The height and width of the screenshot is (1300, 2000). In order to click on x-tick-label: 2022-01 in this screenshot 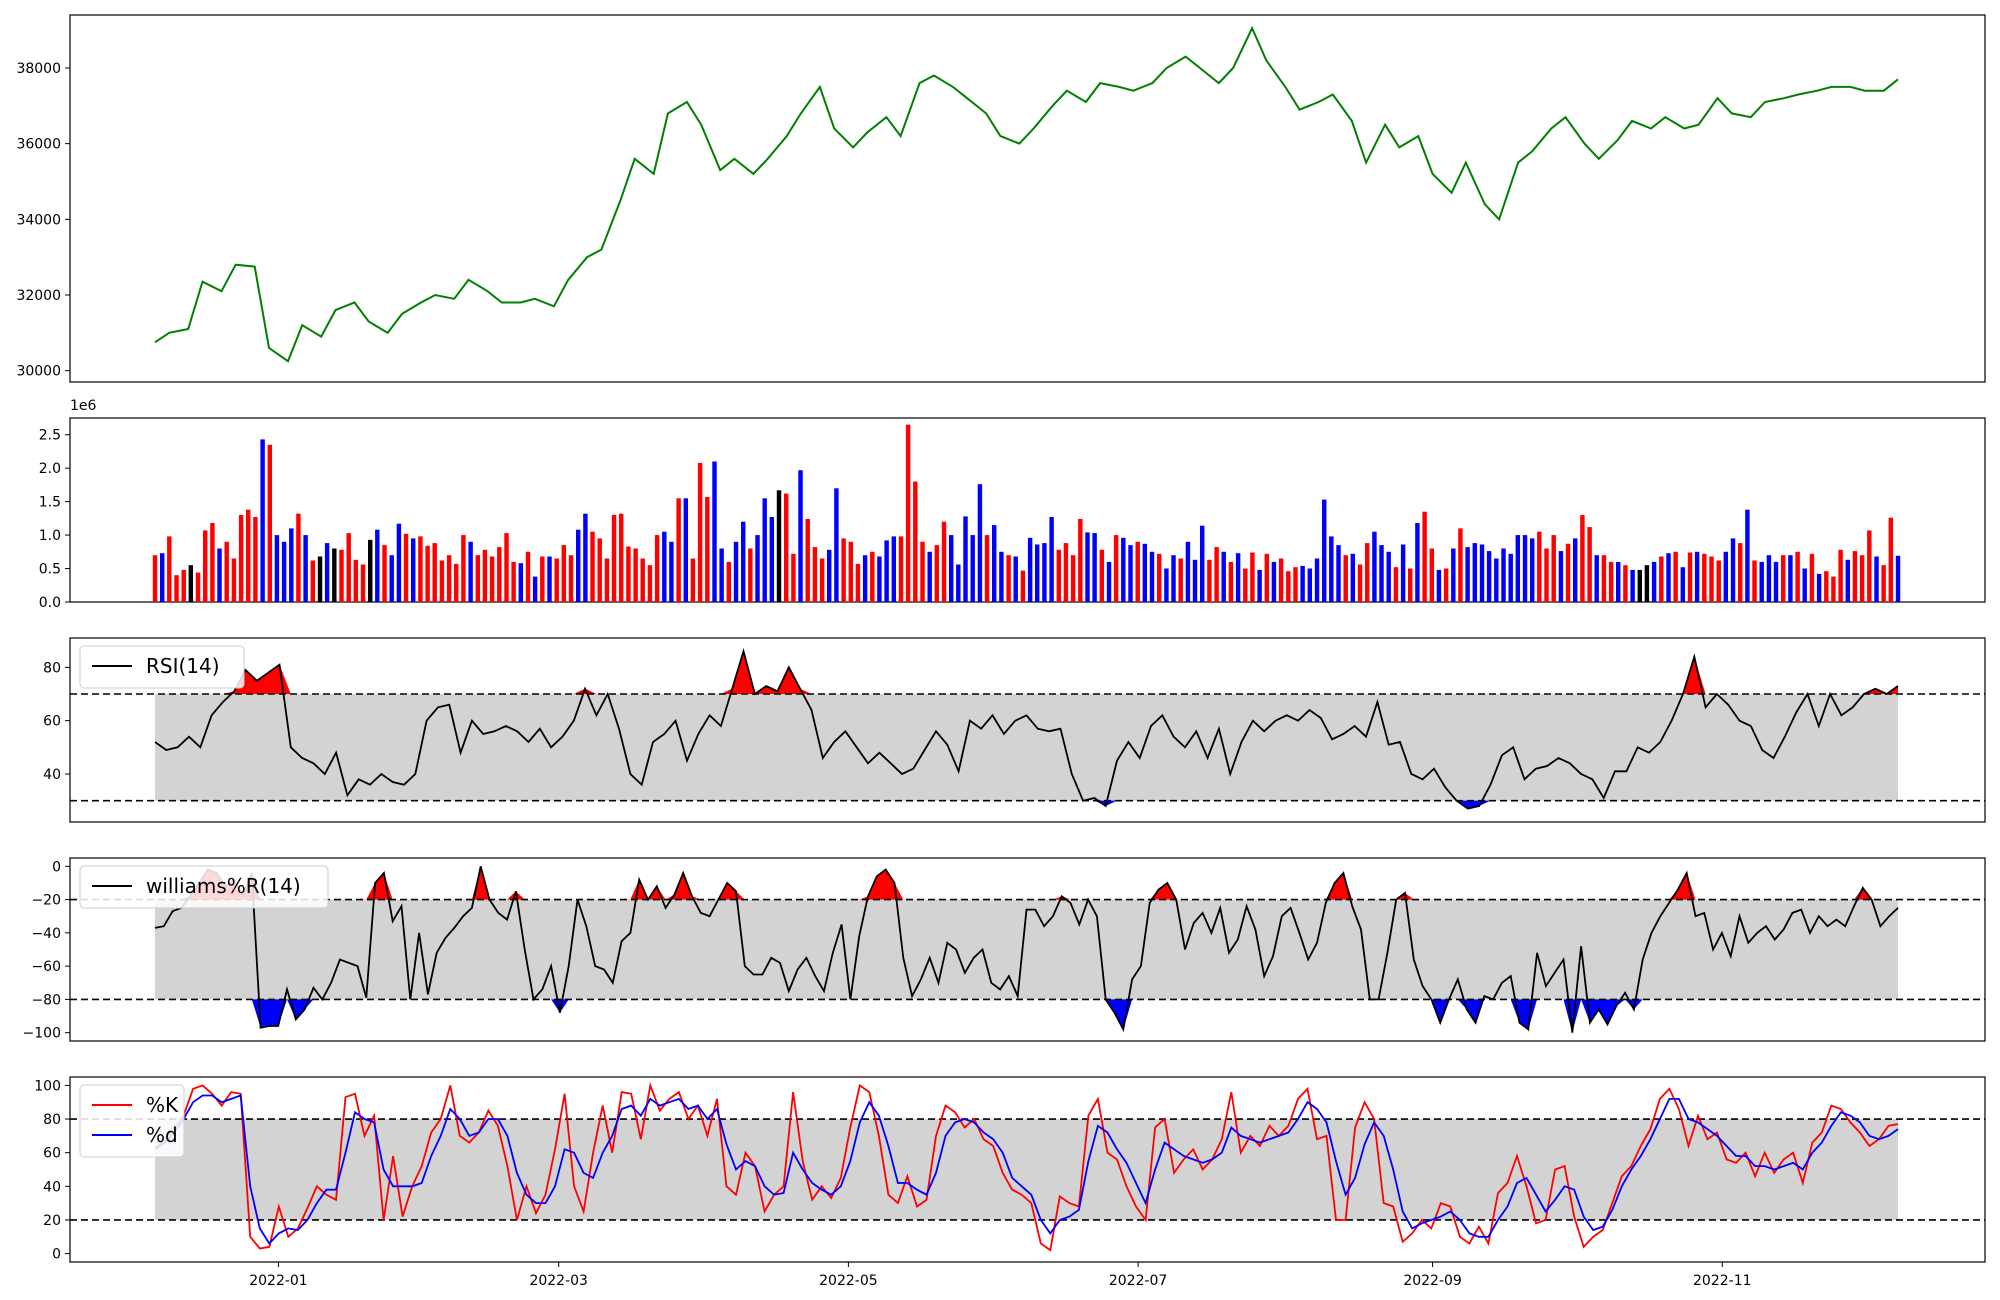, I will do `click(278, 1281)`.